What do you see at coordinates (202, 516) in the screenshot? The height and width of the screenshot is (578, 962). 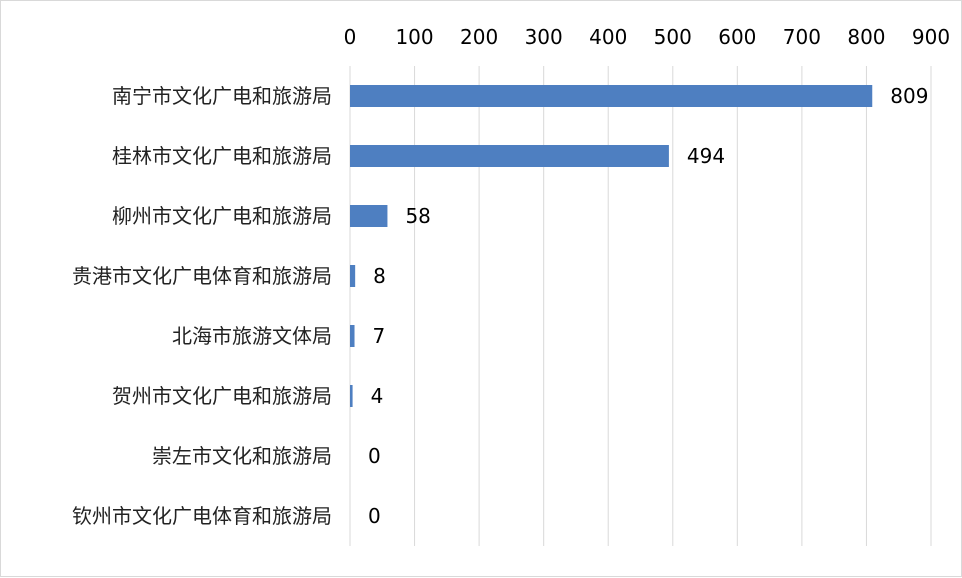 I see `category-label: 钦州市文化广电体育和旅游局` at bounding box center [202, 516].